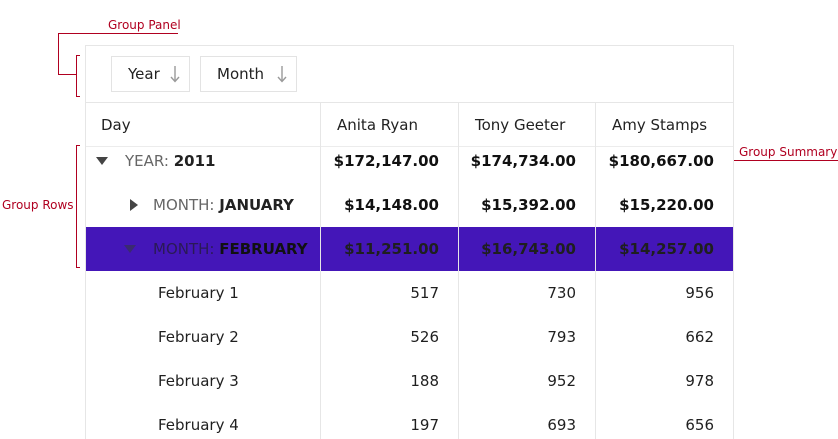 Image resolution: width=838 pixels, height=439 pixels. What do you see at coordinates (661, 161) in the screenshot?
I see `group-summary-cell: $180,667.00` at bounding box center [661, 161].